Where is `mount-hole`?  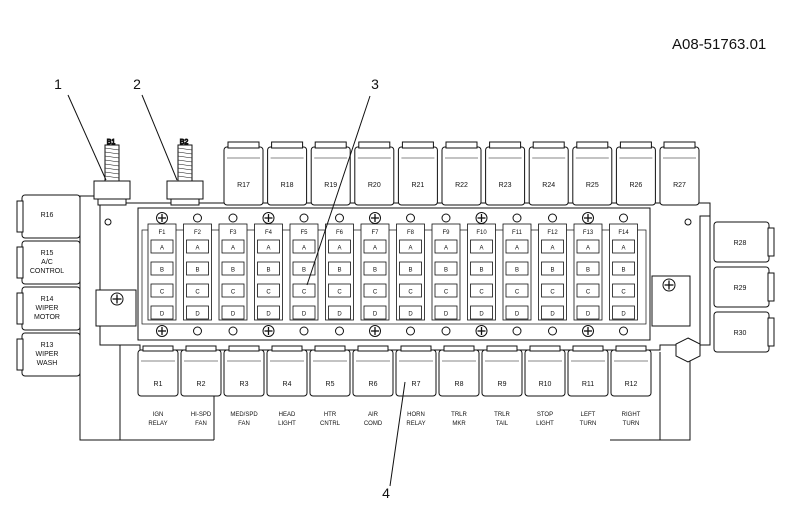 mount-hole is located at coordinates (108, 222).